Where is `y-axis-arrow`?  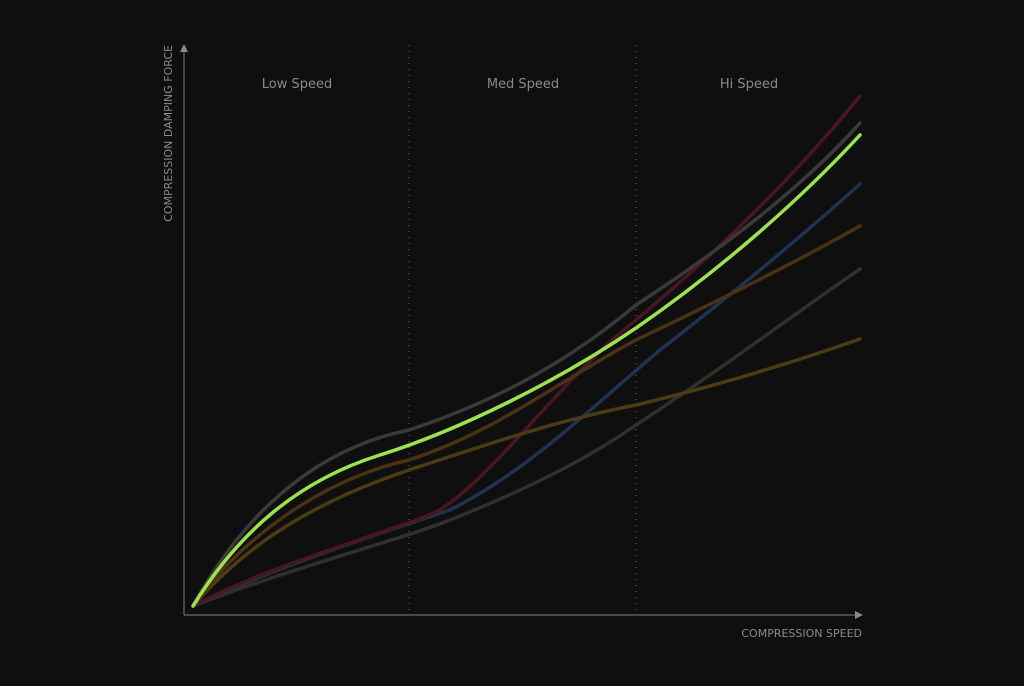
y-axis-arrow is located at coordinates (184, 48).